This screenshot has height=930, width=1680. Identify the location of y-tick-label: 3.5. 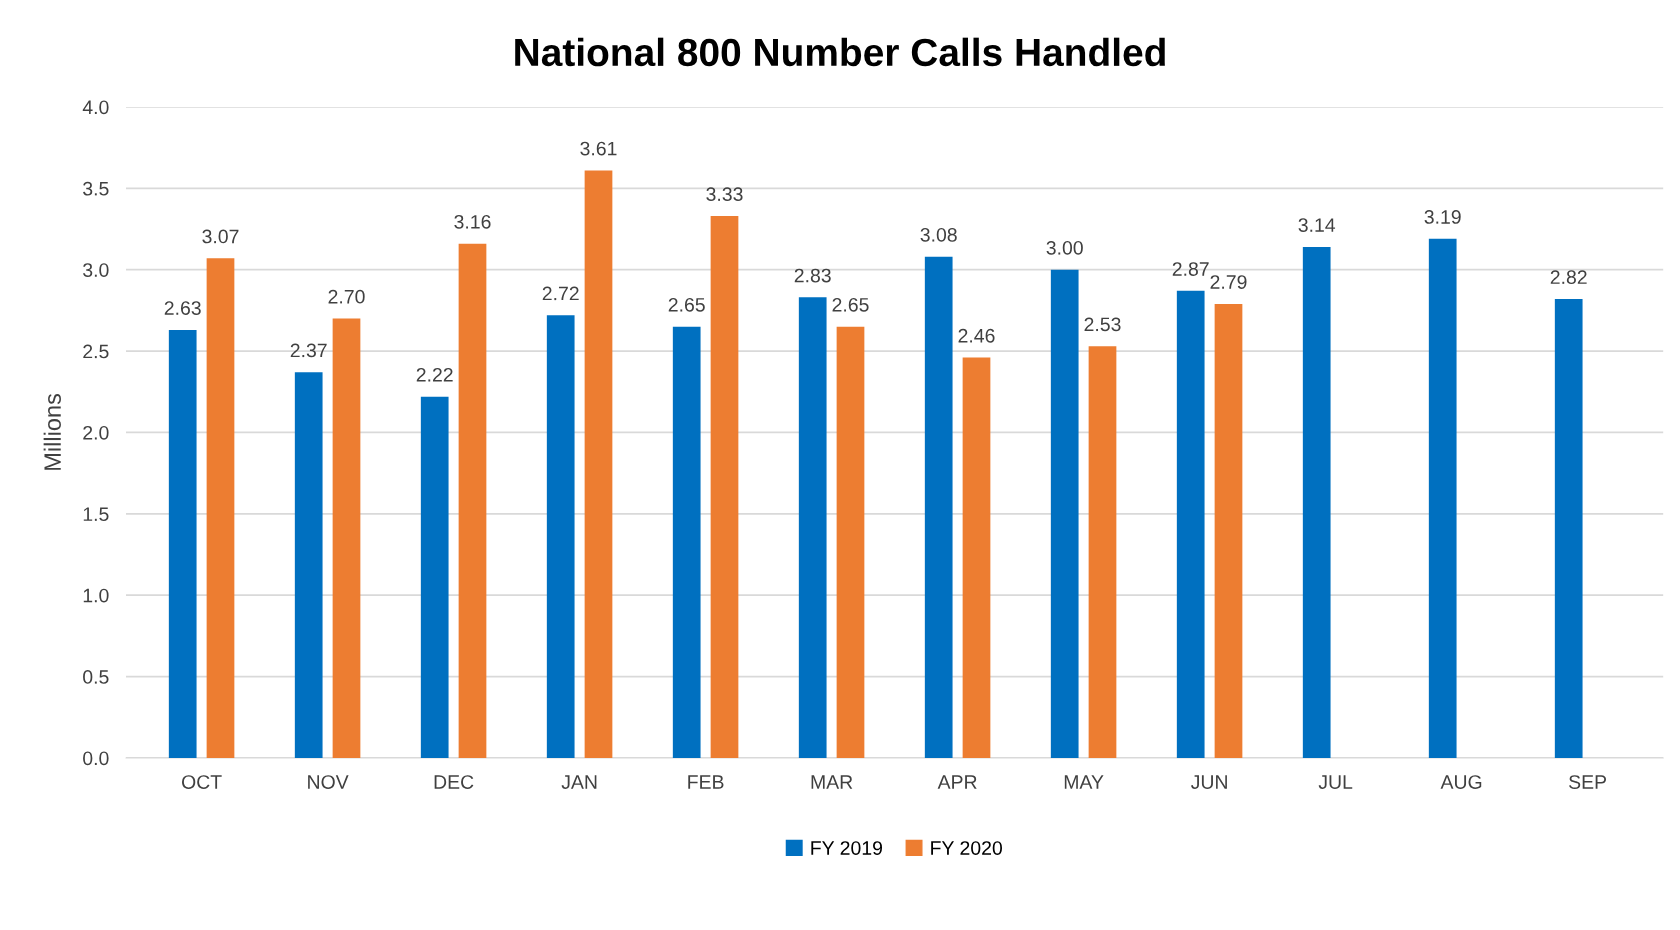
(96, 188).